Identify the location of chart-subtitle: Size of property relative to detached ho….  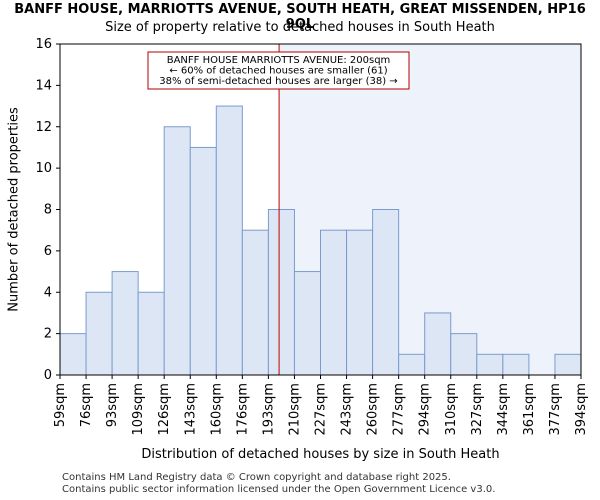
(300, 27).